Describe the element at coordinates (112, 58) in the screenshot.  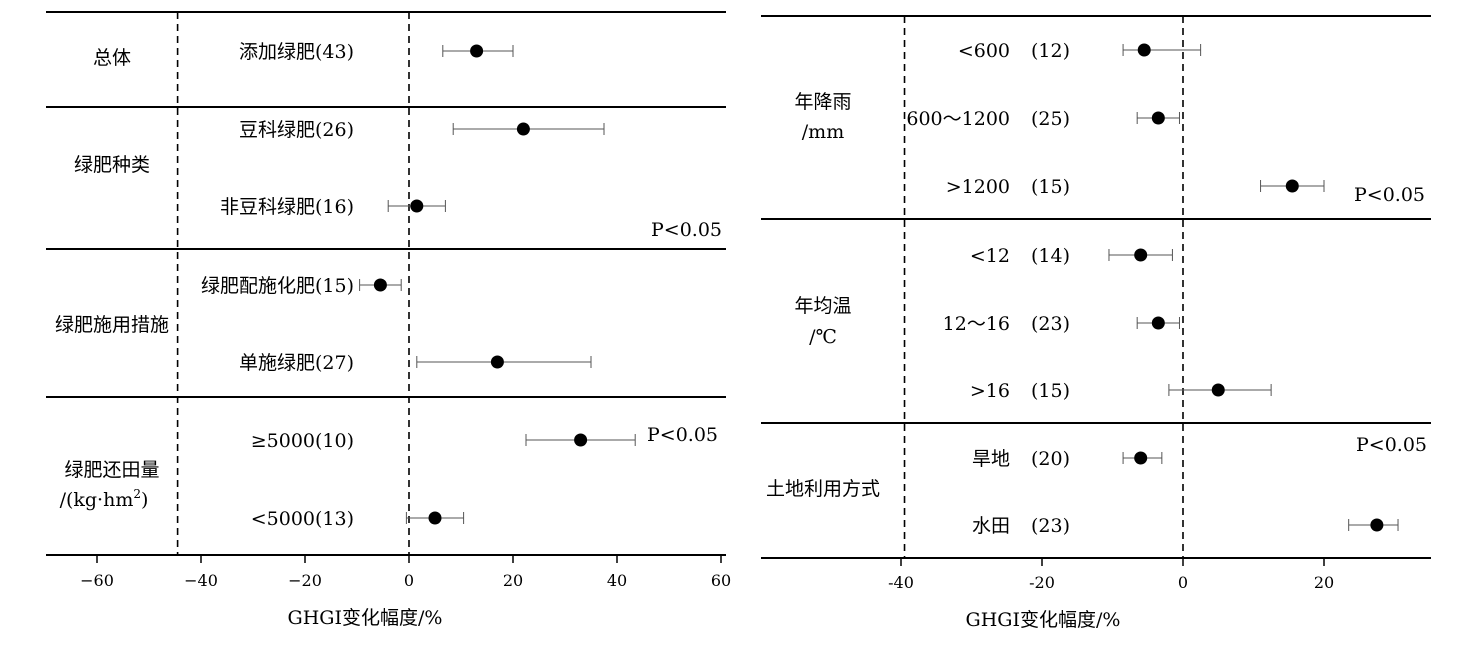
I see `group-label: 总体` at that location.